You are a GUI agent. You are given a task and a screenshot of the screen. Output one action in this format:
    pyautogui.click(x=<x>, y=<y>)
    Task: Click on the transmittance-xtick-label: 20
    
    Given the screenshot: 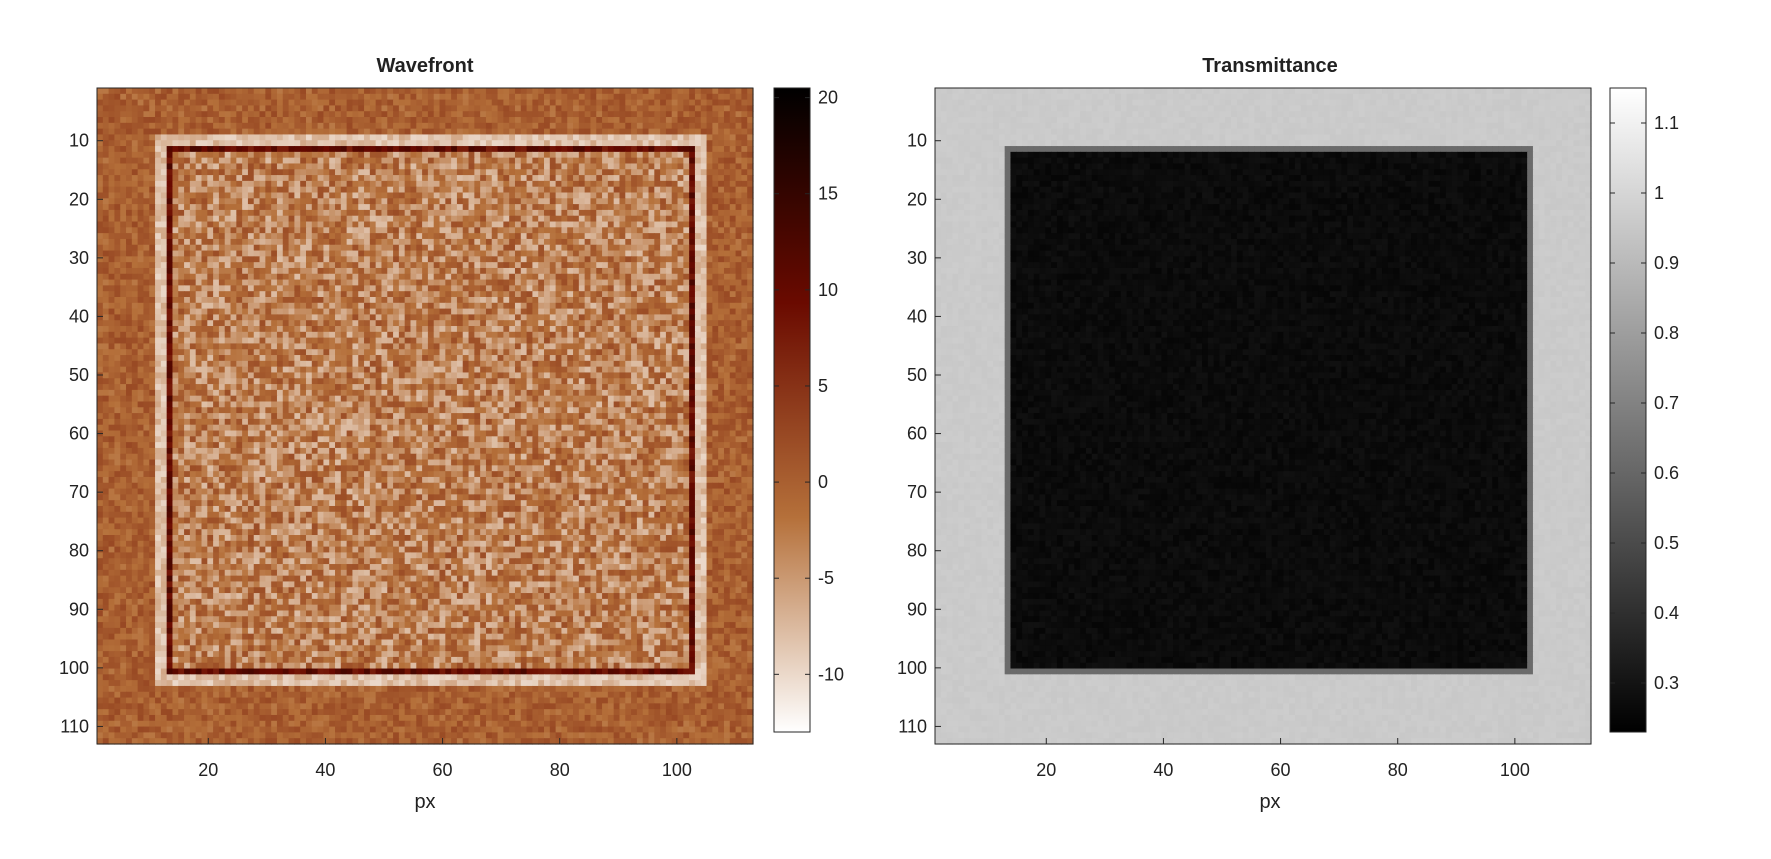 What is the action you would take?
    pyautogui.click(x=1046, y=770)
    